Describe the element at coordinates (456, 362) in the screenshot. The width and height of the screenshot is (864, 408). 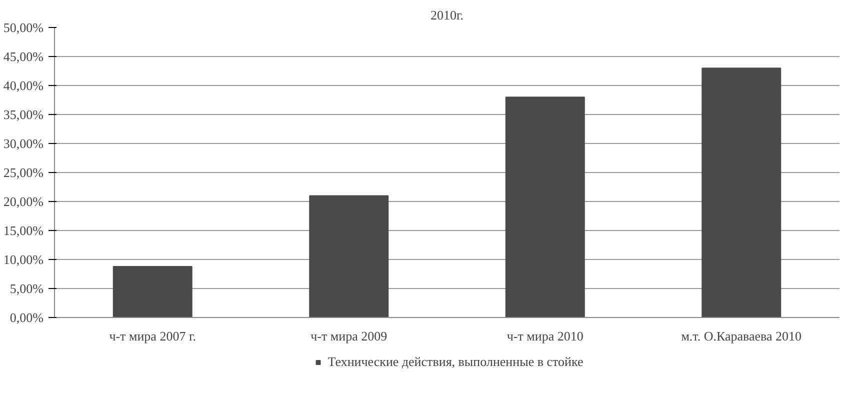
I see `legend-label: Технические действия, выполненные в стойке` at that location.